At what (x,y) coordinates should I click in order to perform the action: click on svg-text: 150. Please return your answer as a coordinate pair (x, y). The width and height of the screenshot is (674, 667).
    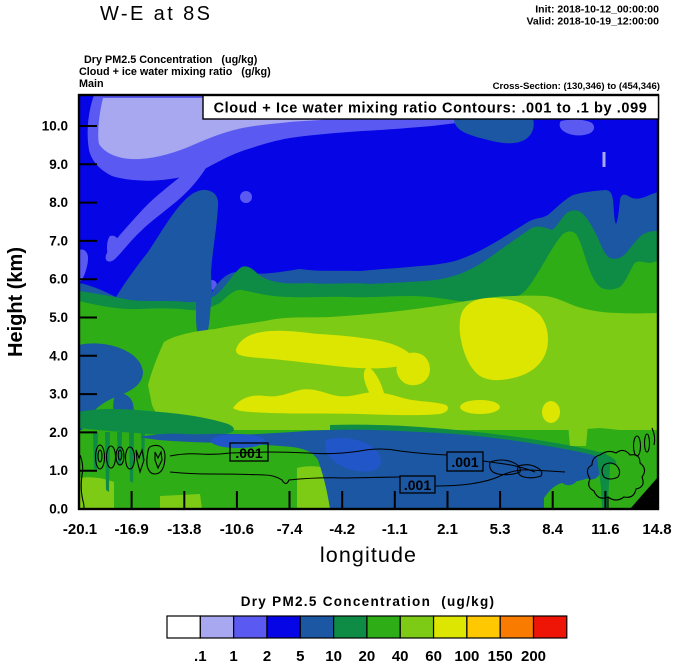
    Looking at the image, I should click on (500, 656).